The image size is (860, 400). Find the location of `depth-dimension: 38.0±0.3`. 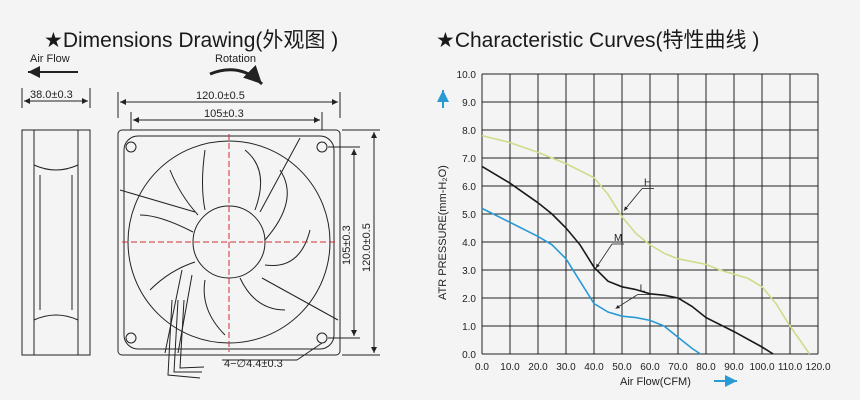

depth-dimension: 38.0±0.3 is located at coordinates (51, 95).